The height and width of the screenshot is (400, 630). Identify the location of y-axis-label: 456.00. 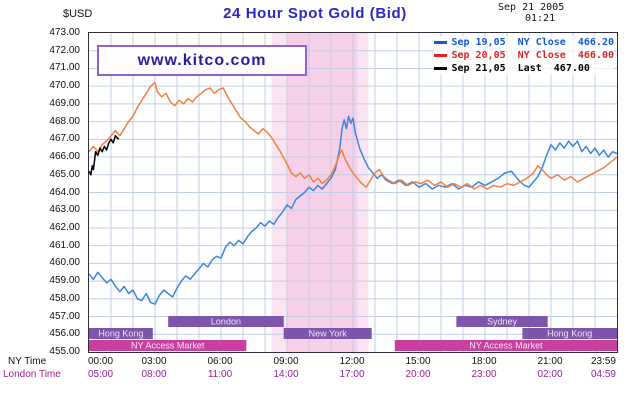
(64, 334).